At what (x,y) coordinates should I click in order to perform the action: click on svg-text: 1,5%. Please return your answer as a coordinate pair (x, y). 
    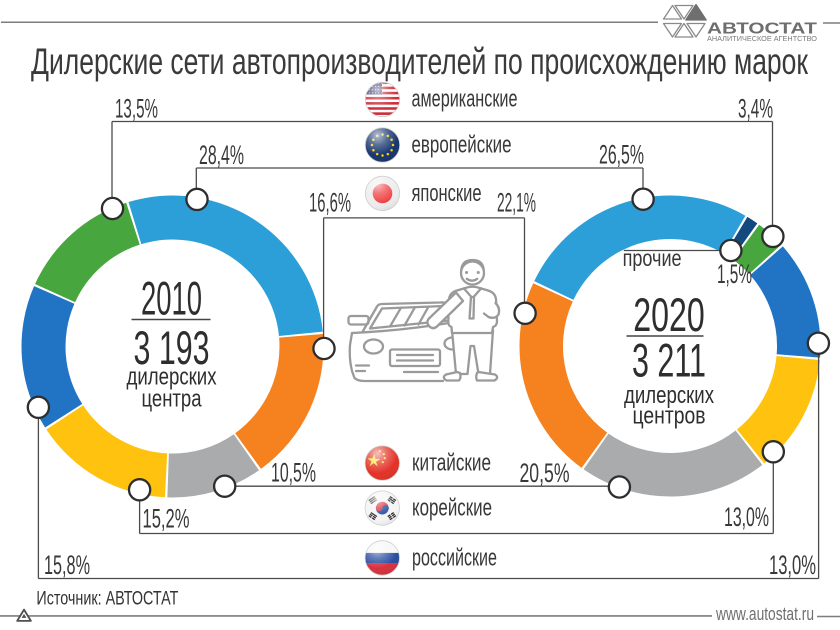
    Looking at the image, I should click on (734, 274).